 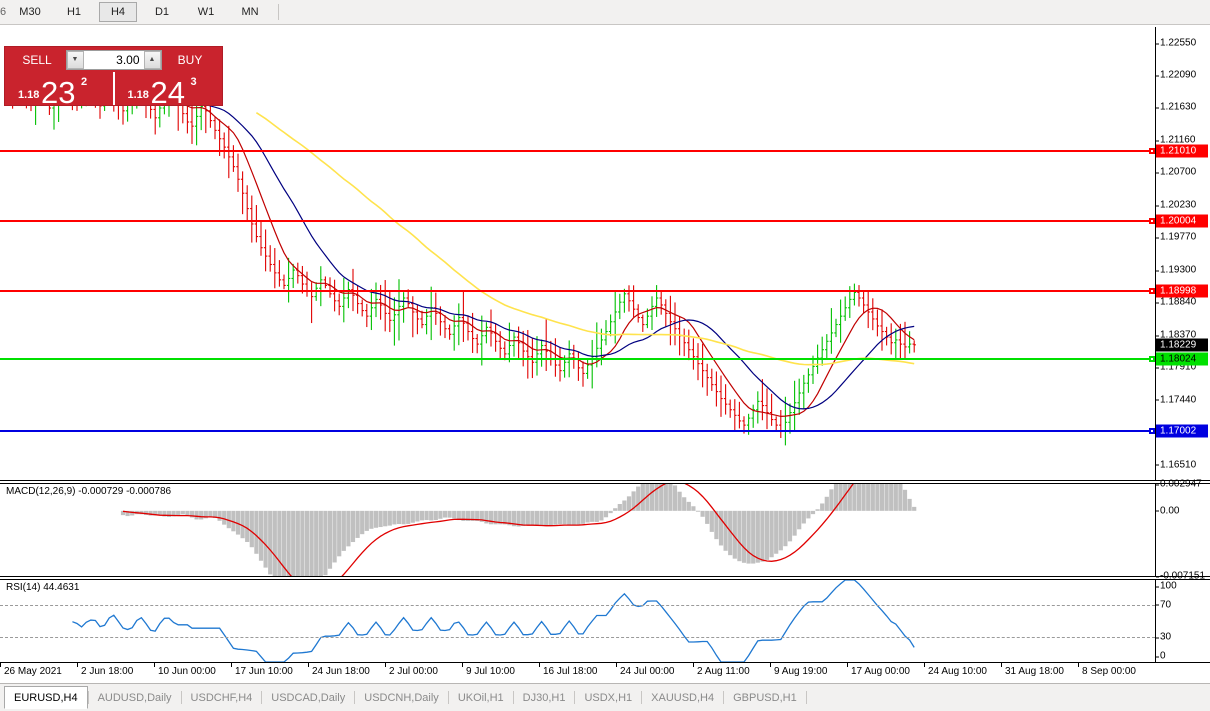 What do you see at coordinates (570, 671) in the screenshot?
I see `time-label: 16 Jul 18:00` at bounding box center [570, 671].